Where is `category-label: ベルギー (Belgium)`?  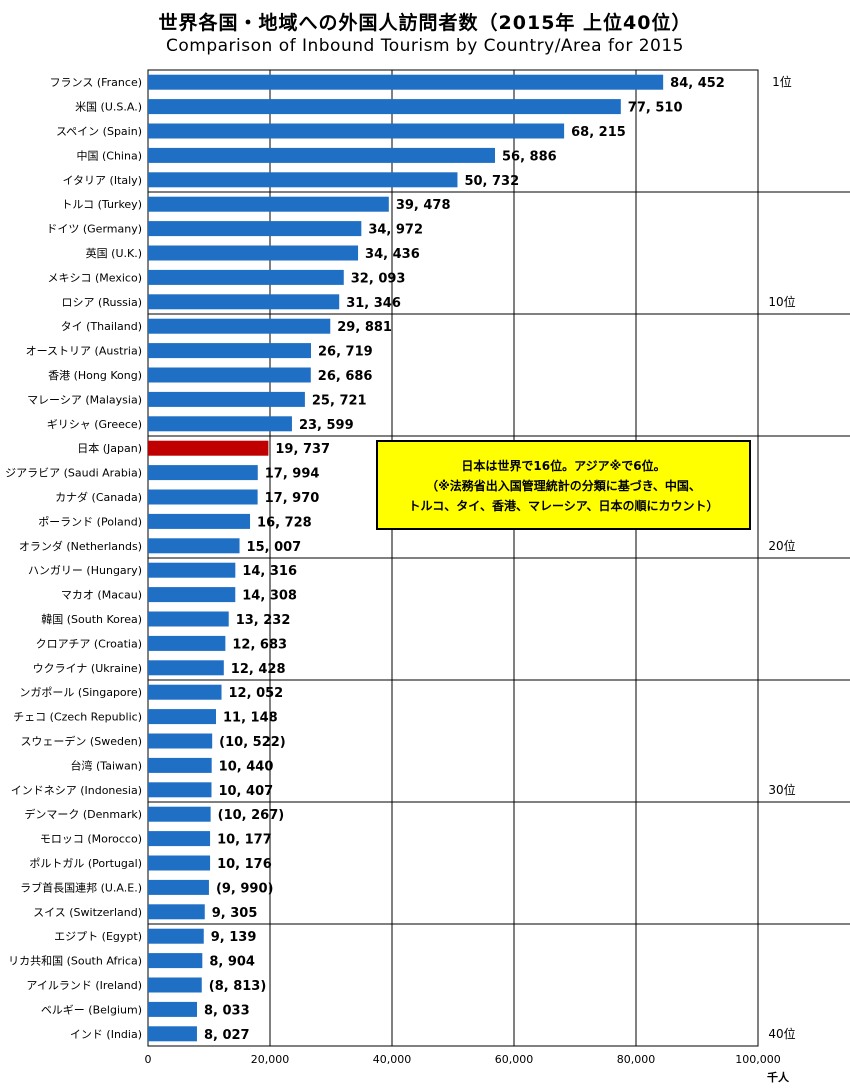 category-label: ベルギー (Belgium) is located at coordinates (91, 1009).